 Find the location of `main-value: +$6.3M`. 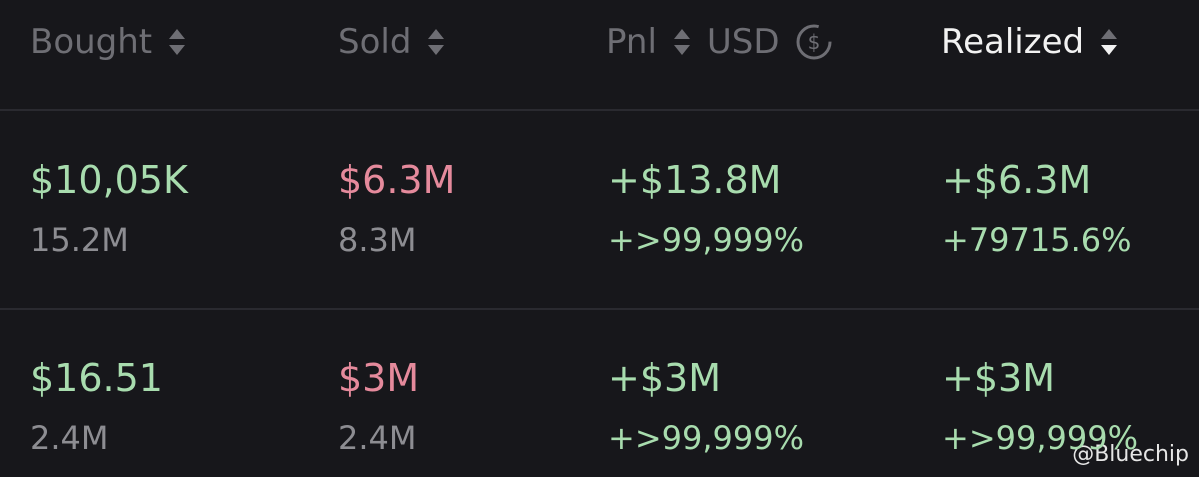

main-value: +$6.3M is located at coordinates (1017, 180).